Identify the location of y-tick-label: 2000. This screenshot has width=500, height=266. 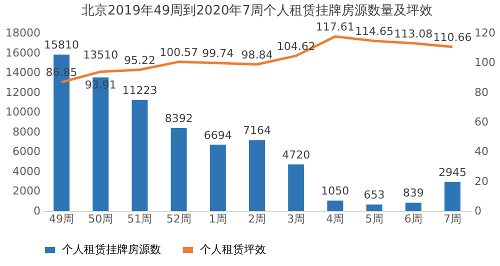
(26, 191).